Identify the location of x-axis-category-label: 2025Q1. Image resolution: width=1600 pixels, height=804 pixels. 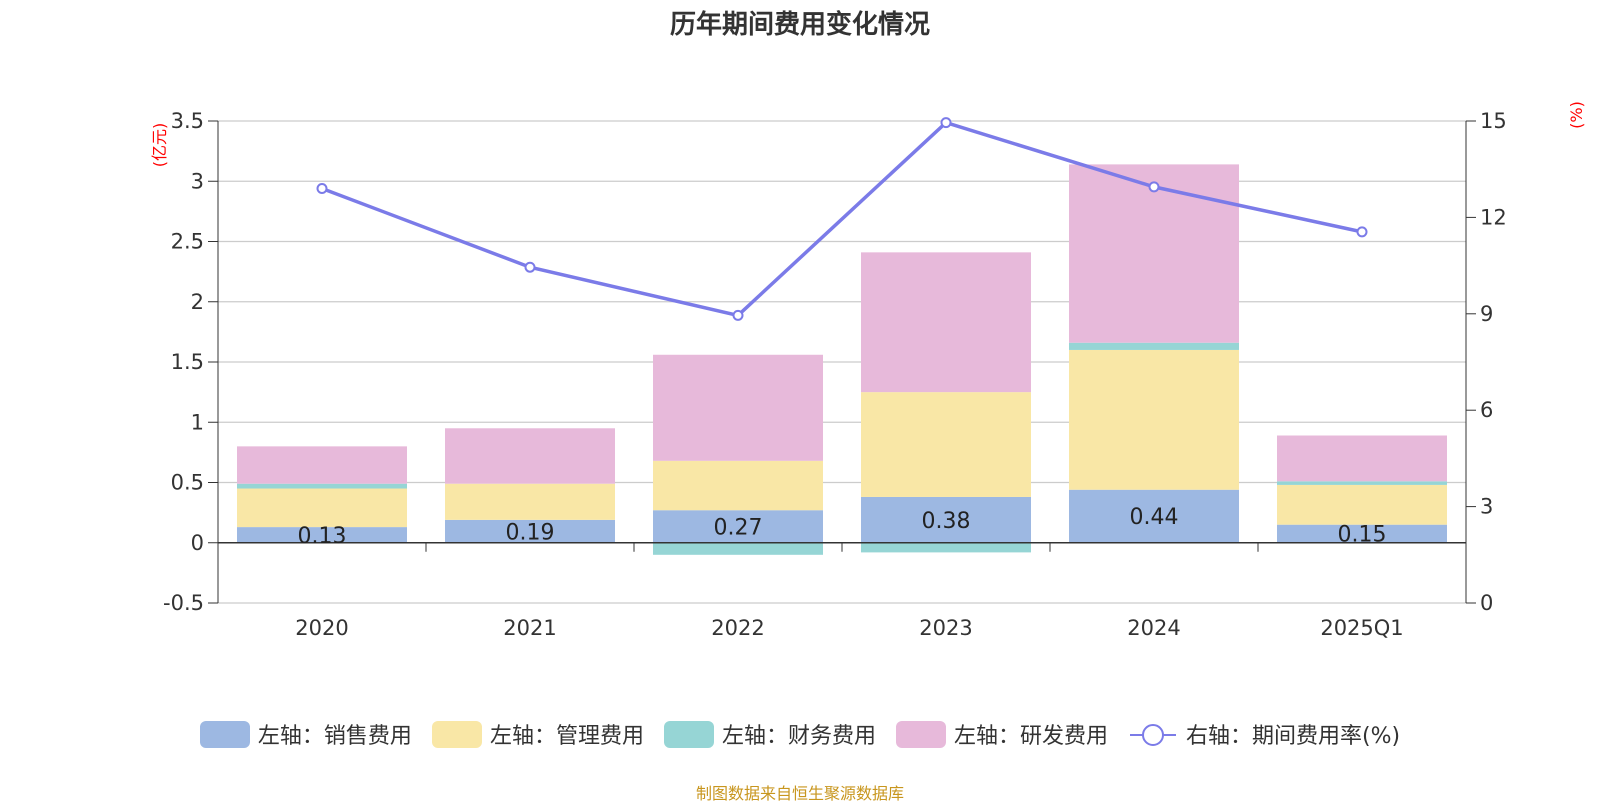
(1361, 628).